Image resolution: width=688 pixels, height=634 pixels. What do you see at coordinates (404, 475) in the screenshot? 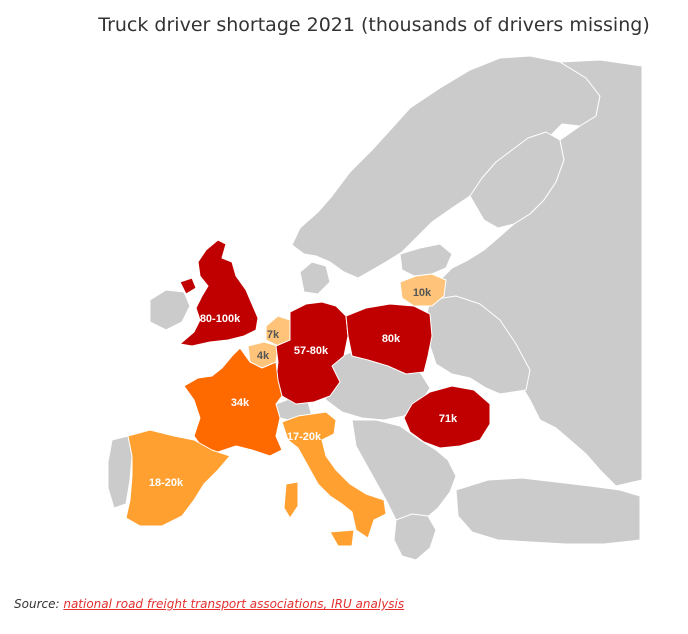
I see `land-balkans` at bounding box center [404, 475].